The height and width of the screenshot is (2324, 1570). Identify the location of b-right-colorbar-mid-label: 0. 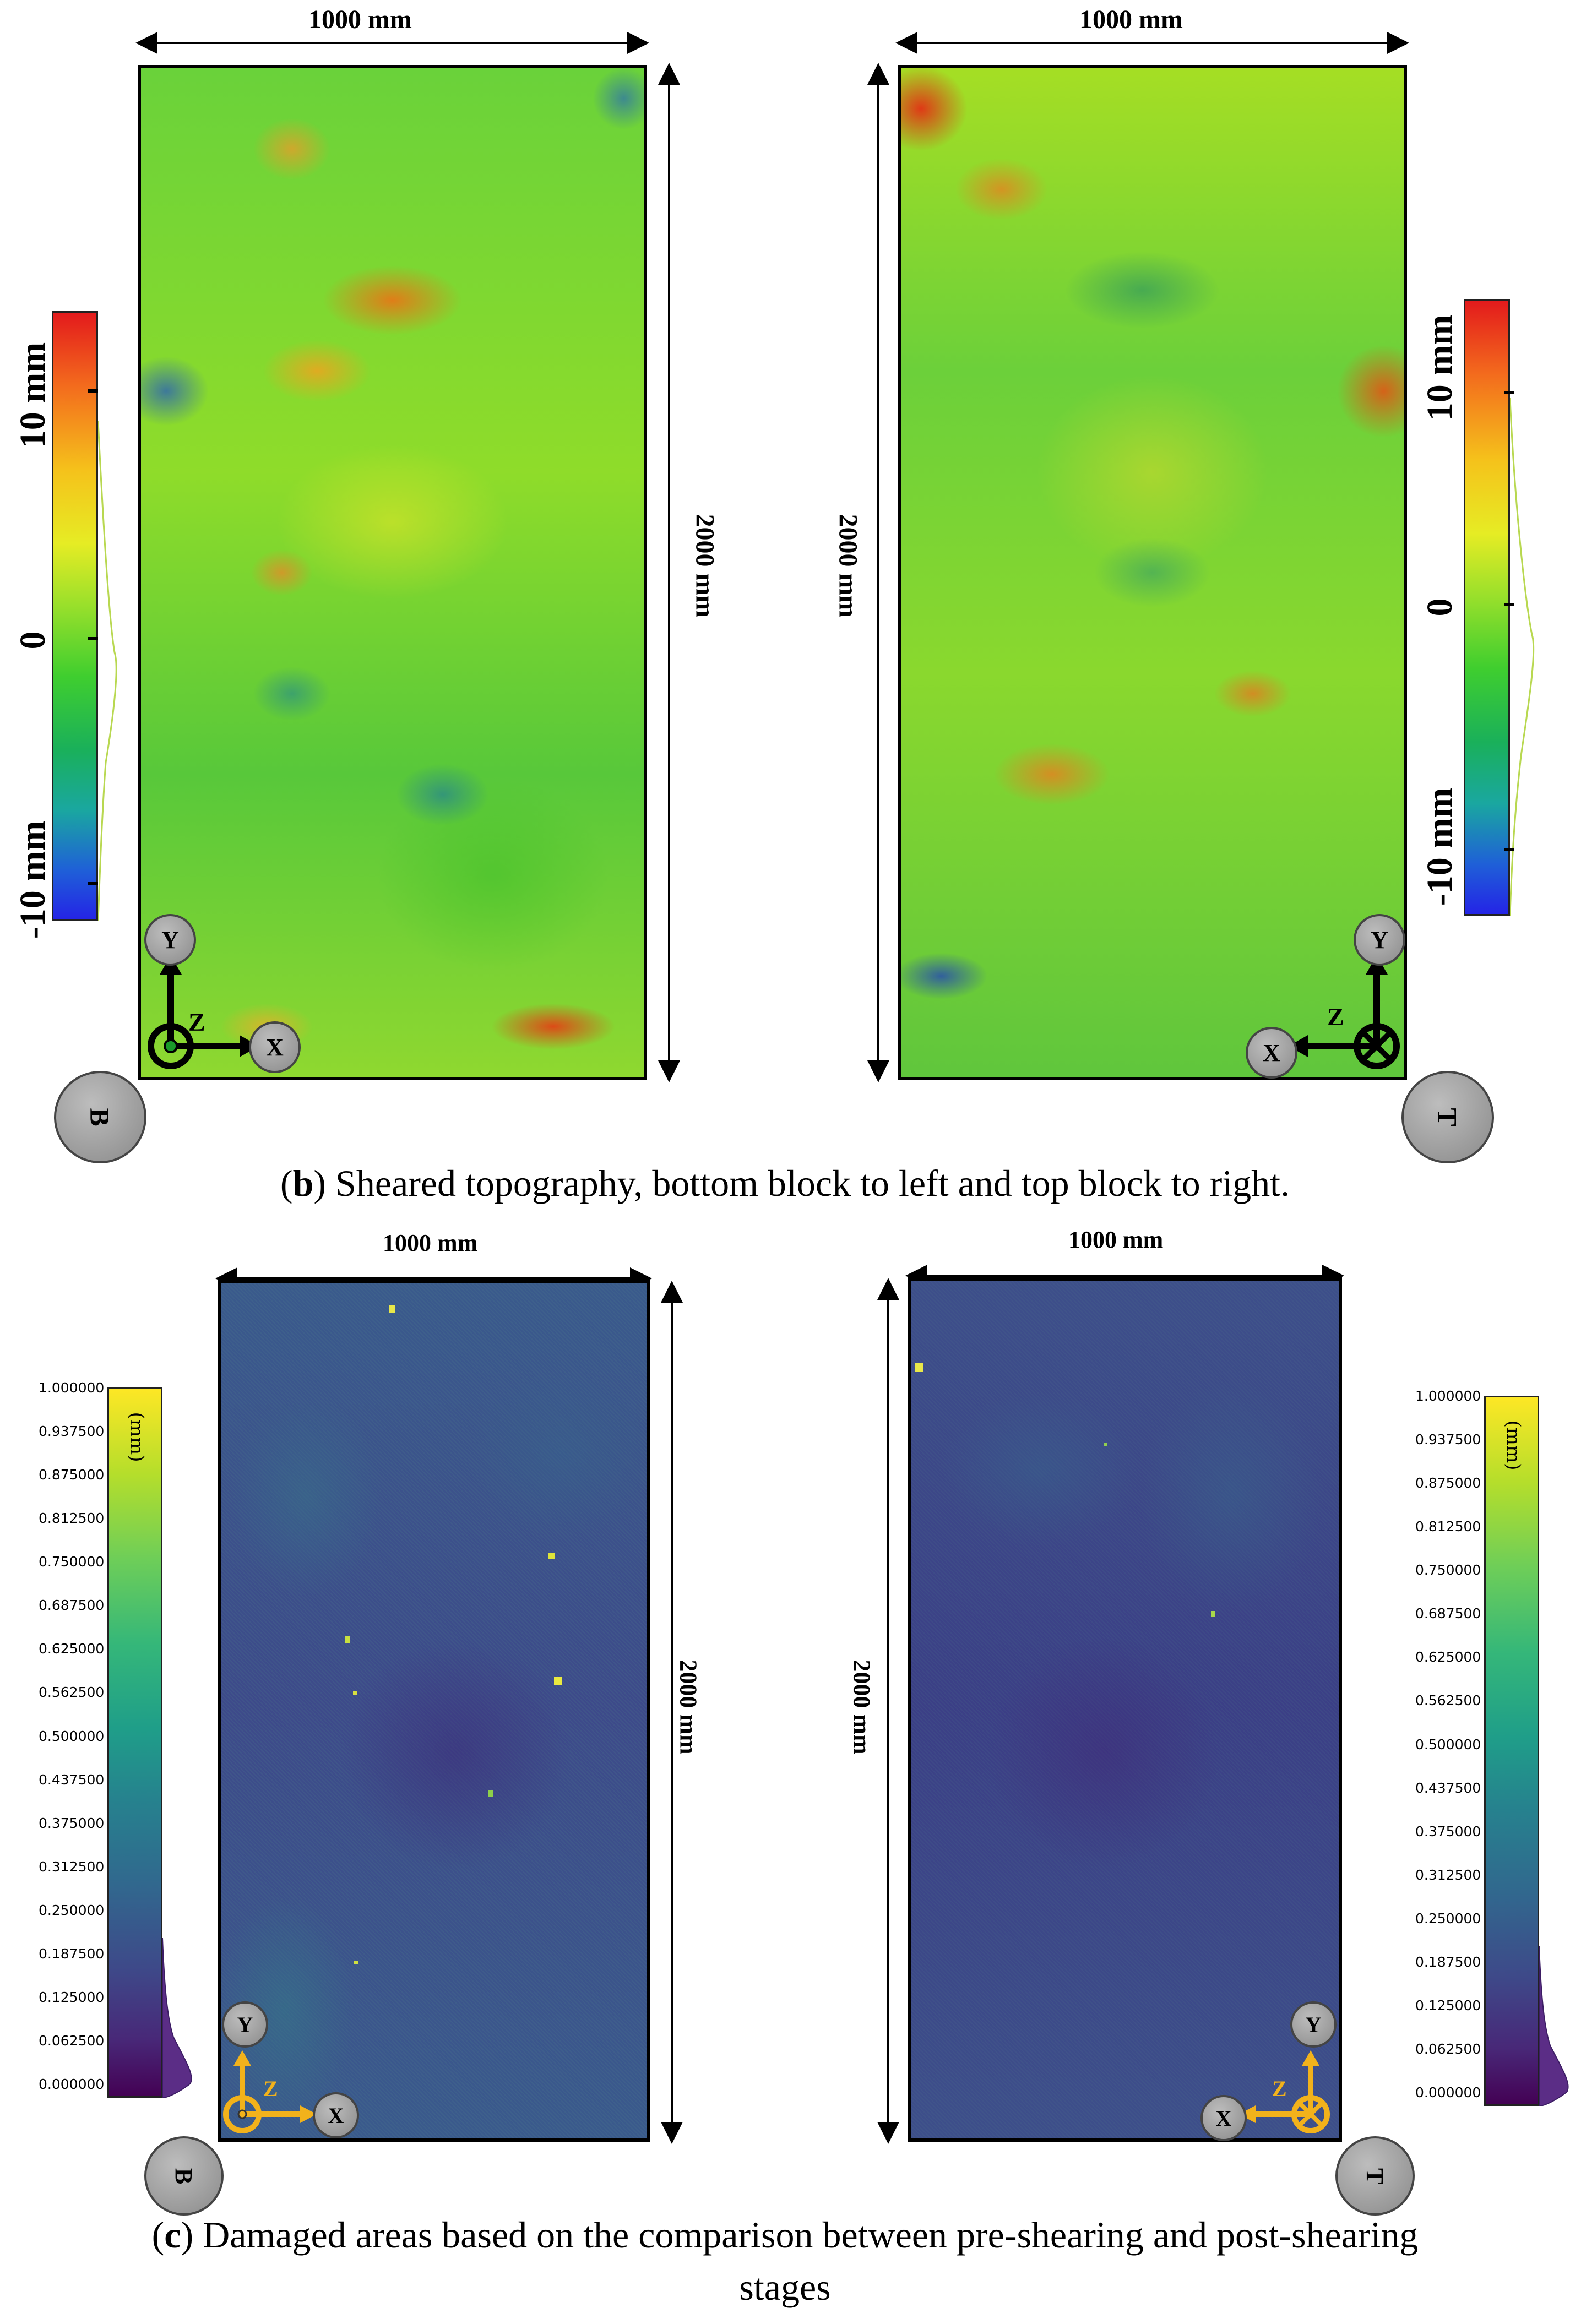
(1440, 607).